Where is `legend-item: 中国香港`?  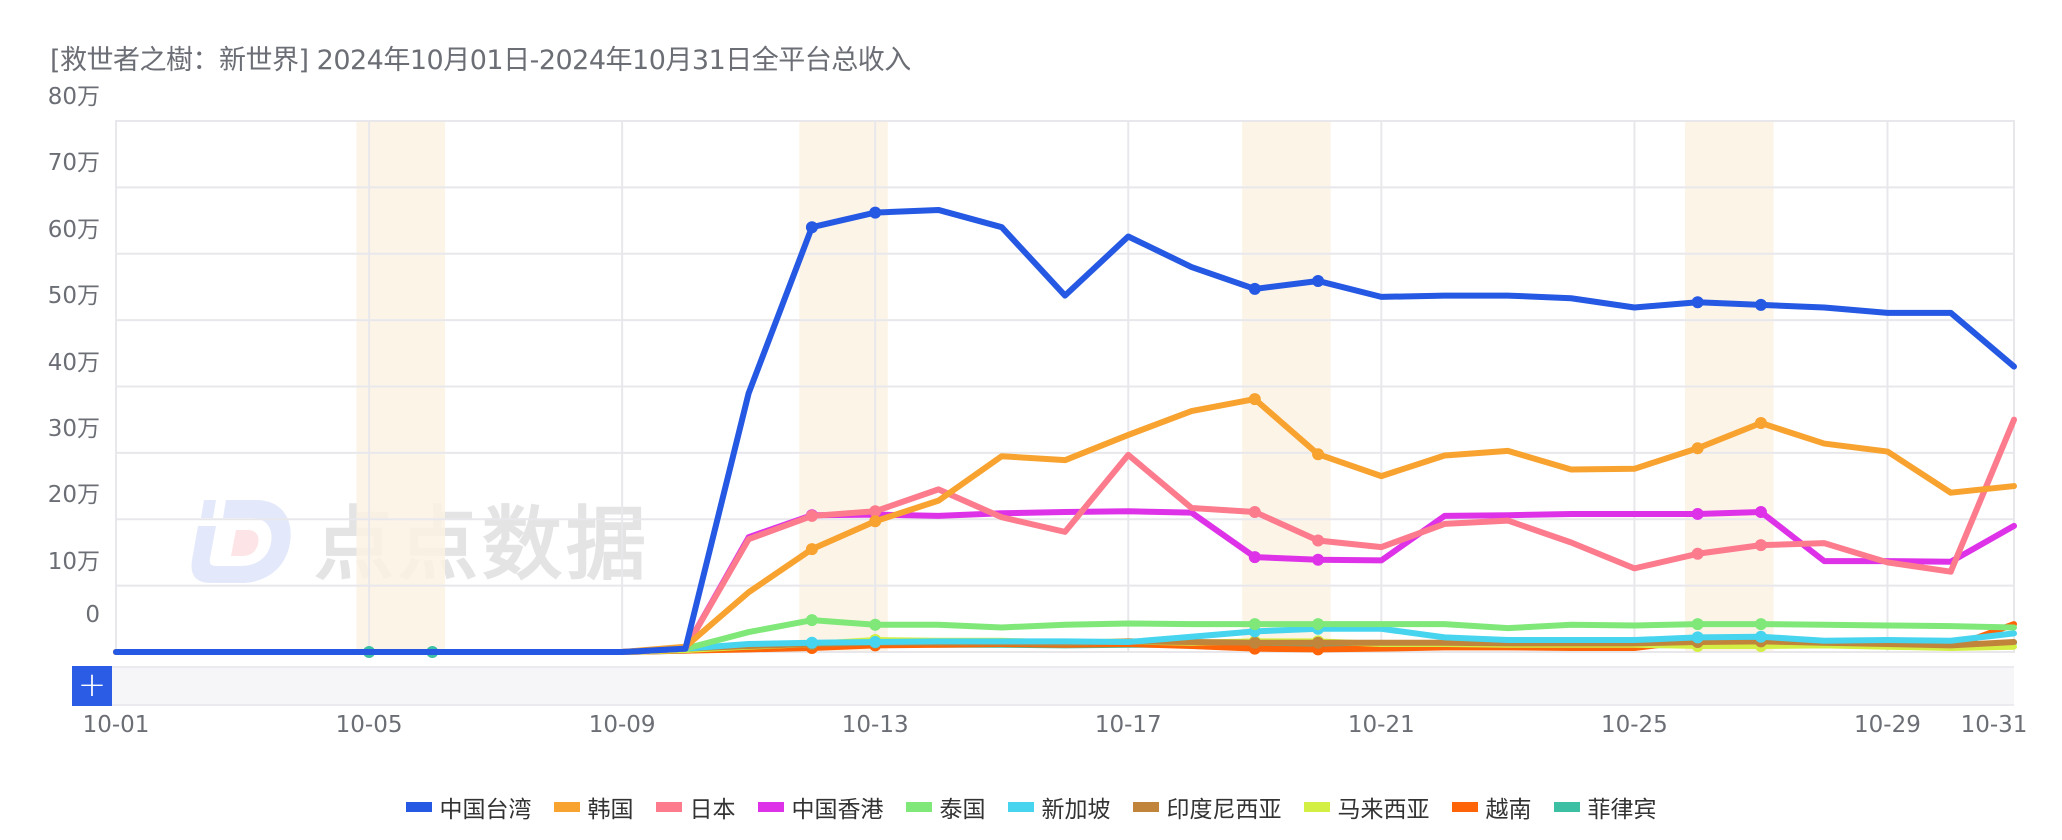
legend-item: 中国香港 is located at coordinates (820, 807).